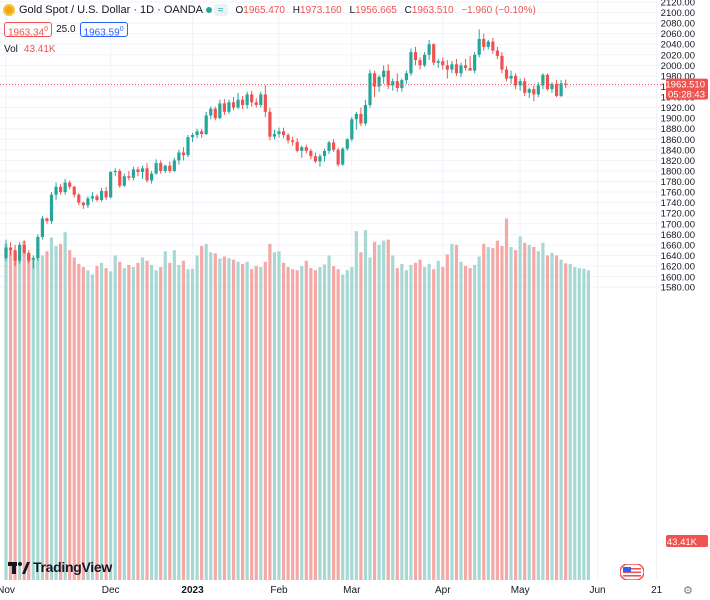 Image resolution: width=710 pixels, height=600 pixels. What do you see at coordinates (678, 267) in the screenshot?
I see `price-tick-label: 1620.00` at bounding box center [678, 267].